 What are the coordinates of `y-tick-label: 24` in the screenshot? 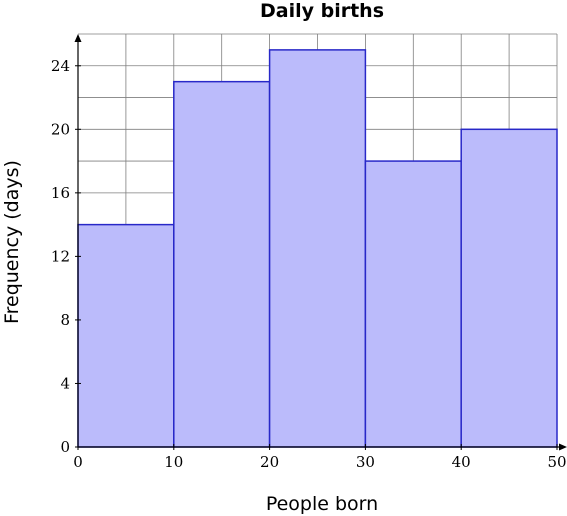 It's located at (60, 66).